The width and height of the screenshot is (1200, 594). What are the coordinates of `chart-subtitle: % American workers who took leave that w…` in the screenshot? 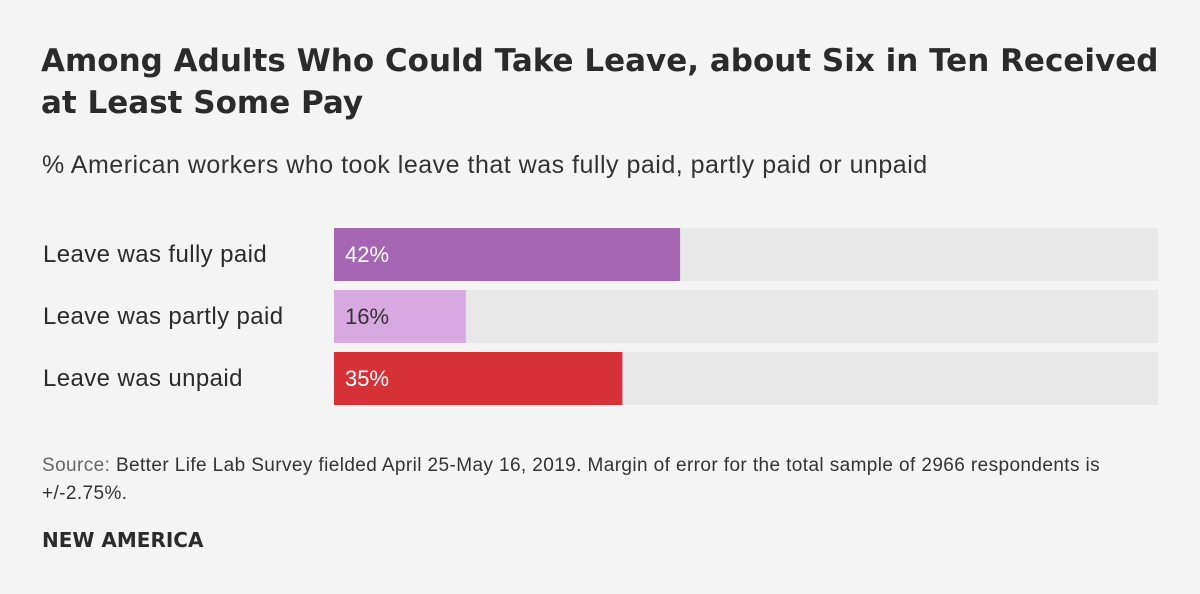 It's located at (485, 165).